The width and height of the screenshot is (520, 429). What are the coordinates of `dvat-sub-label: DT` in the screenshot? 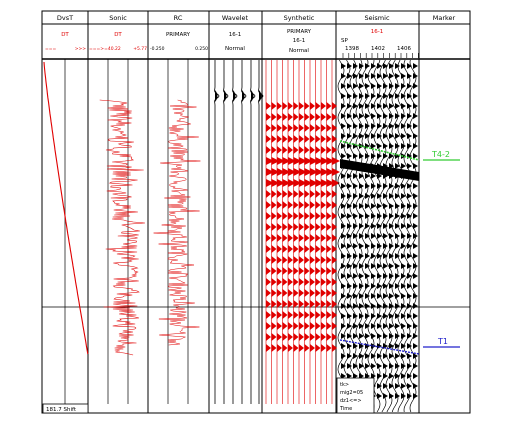 It's located at (65, 35).